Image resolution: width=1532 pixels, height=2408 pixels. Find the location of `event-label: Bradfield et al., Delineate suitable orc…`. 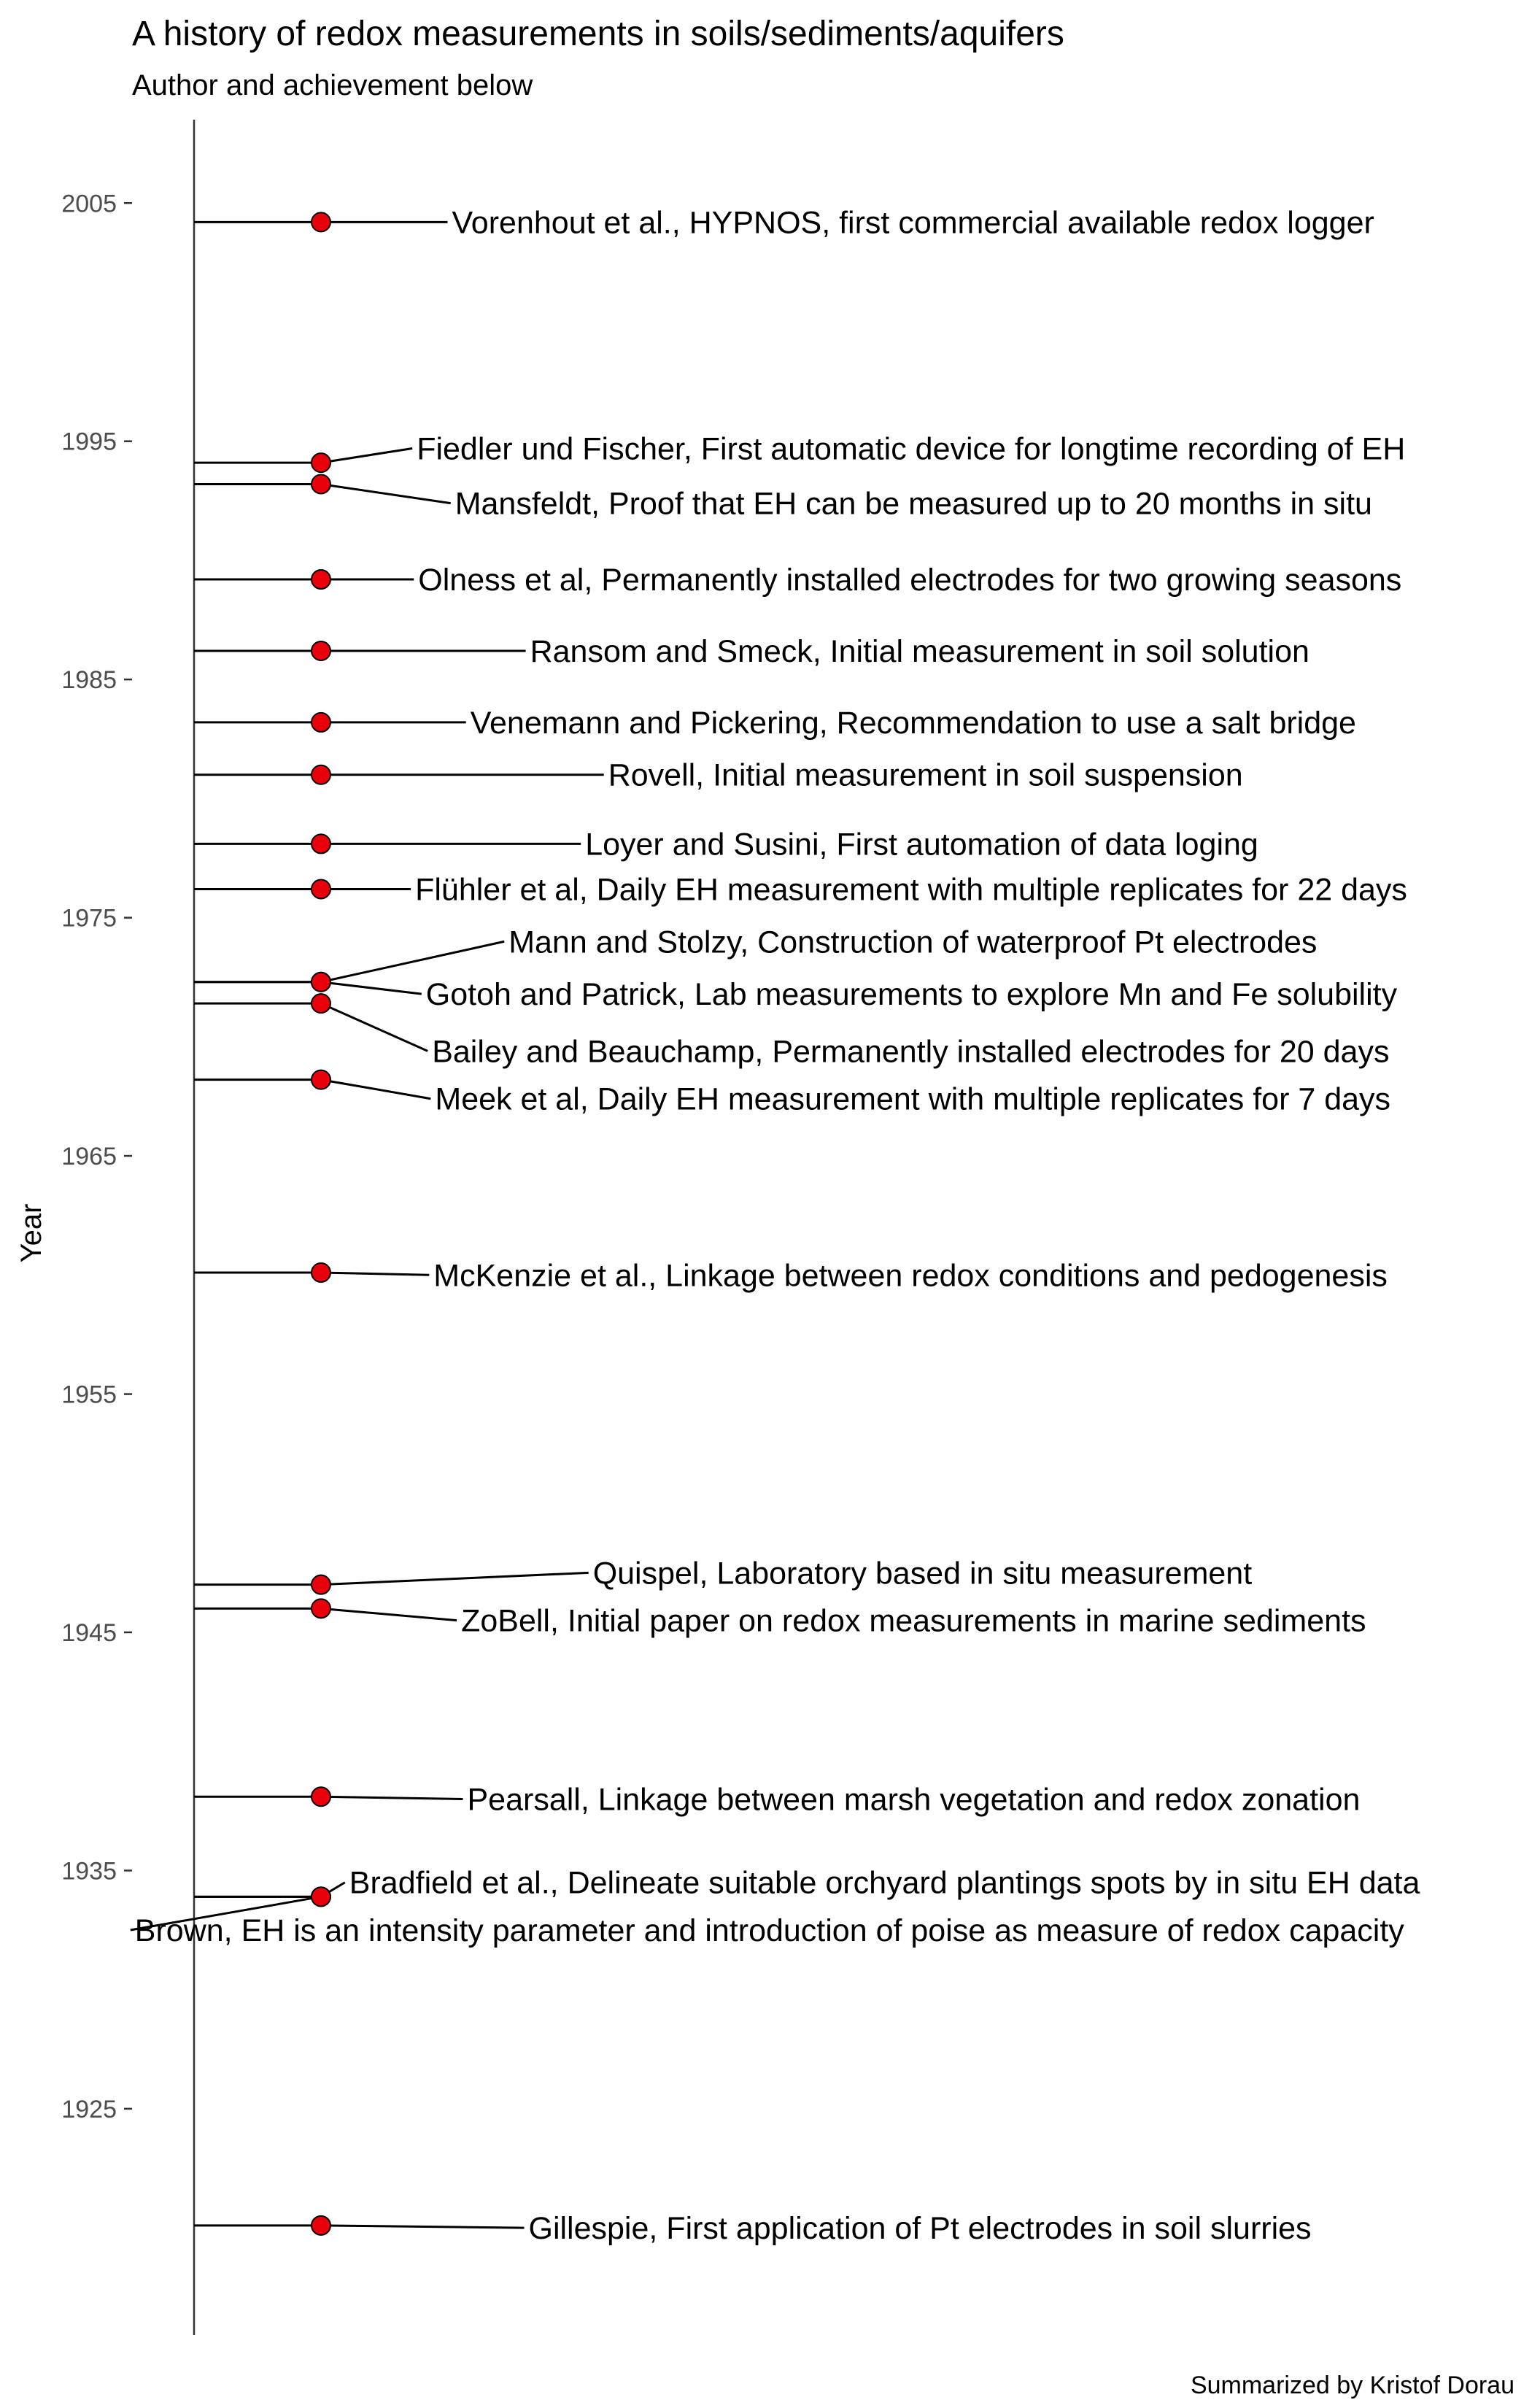

event-label: Bradfield et al., Delineate suitable orc… is located at coordinates (885, 1883).